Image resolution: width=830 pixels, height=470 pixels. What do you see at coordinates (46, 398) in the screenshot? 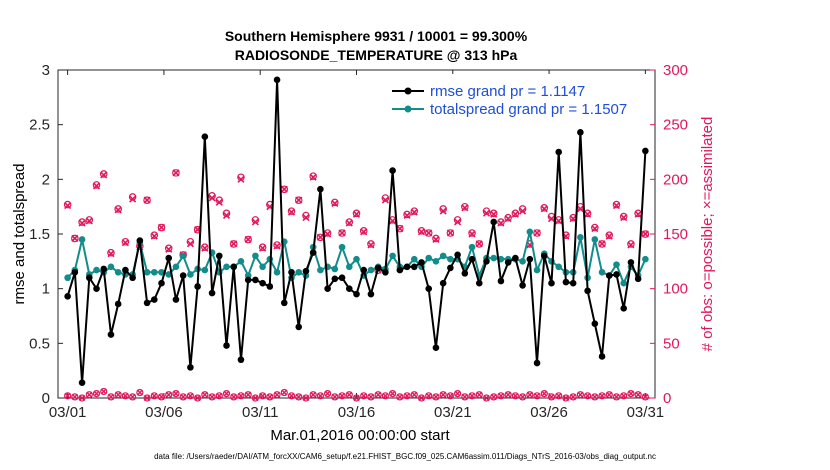
I see `y-left-tick-label: 0` at bounding box center [46, 398].